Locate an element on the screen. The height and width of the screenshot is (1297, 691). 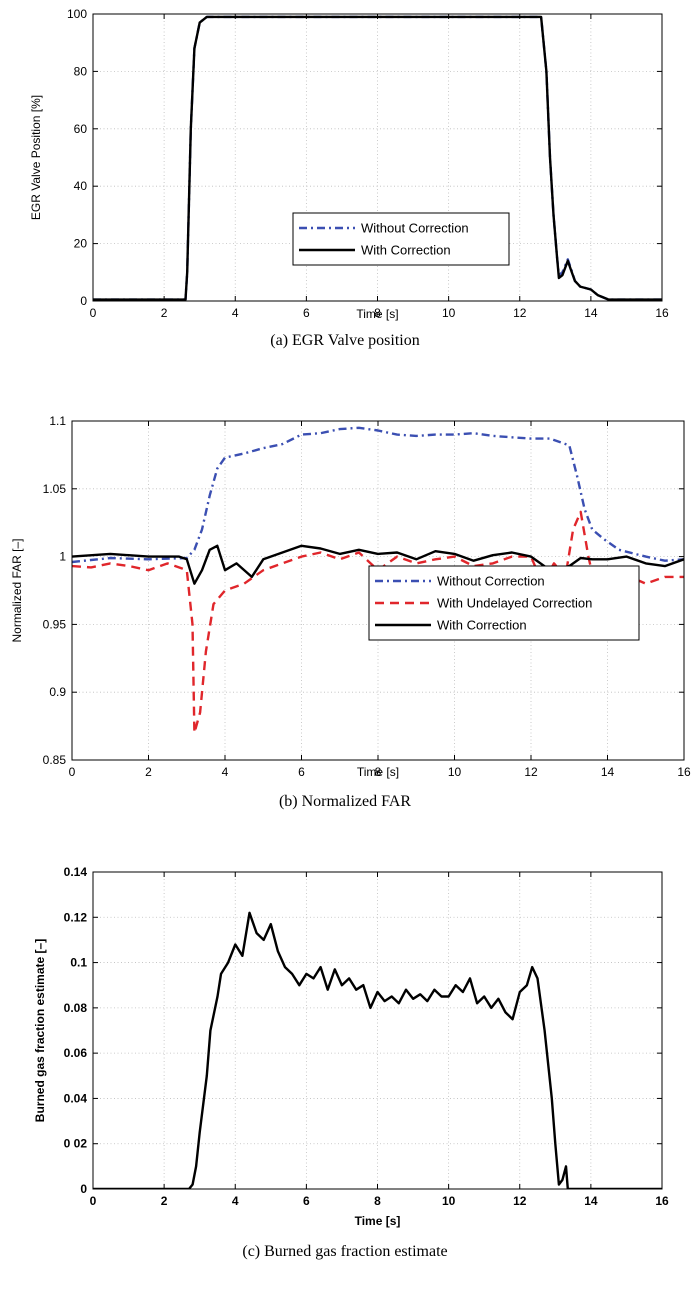
legend-box is located at coordinates (401, 239).